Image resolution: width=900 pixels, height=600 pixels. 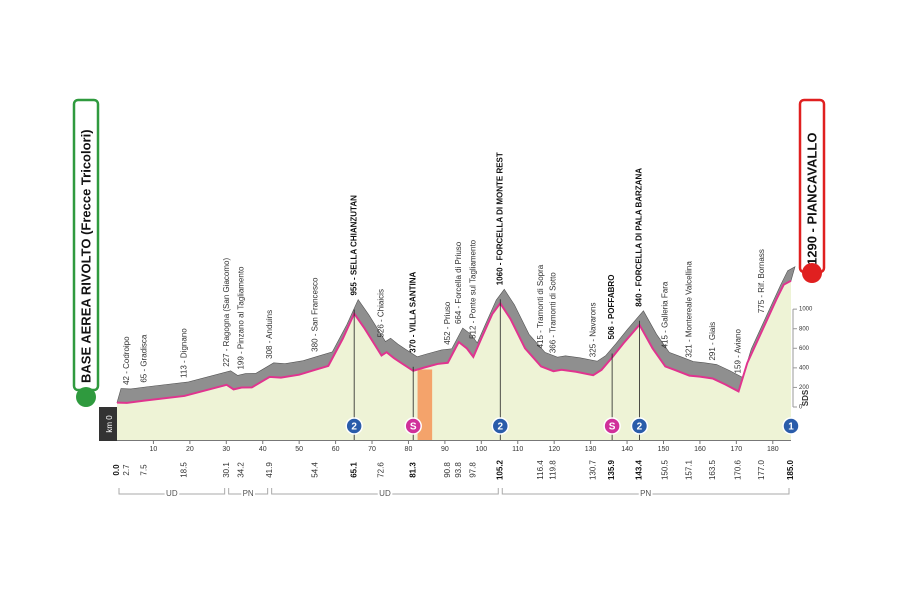 What do you see at coordinates (790, 469) in the screenshot?
I see `distance-label: 185.0` at bounding box center [790, 469].